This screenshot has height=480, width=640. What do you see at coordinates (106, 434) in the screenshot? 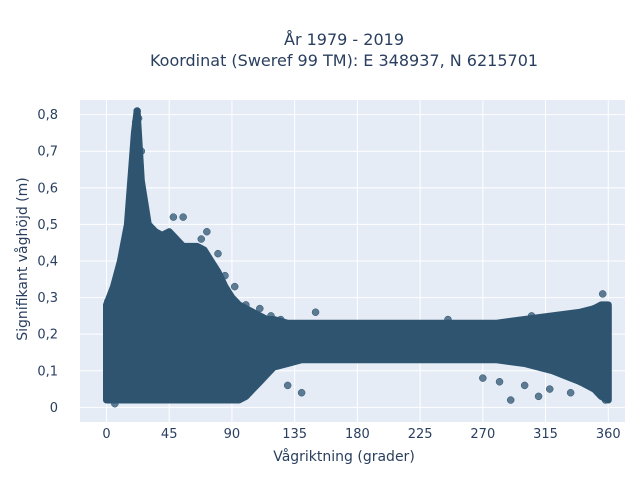
I see `x-tick-label: 0` at bounding box center [106, 434].